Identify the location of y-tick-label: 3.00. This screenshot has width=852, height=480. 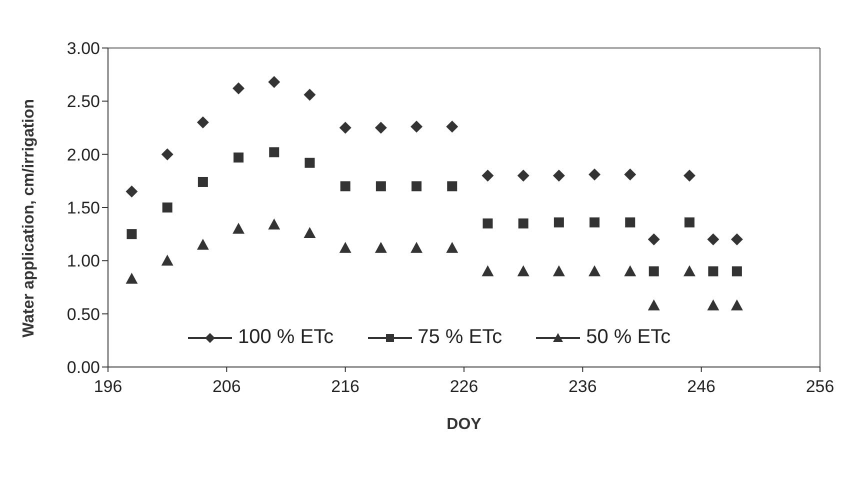
(83, 48).